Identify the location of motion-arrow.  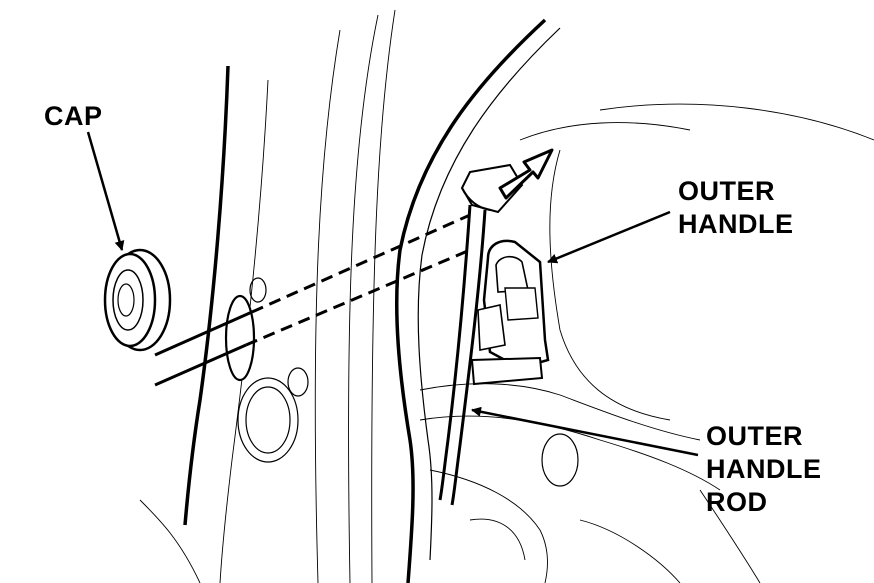
(526, 174).